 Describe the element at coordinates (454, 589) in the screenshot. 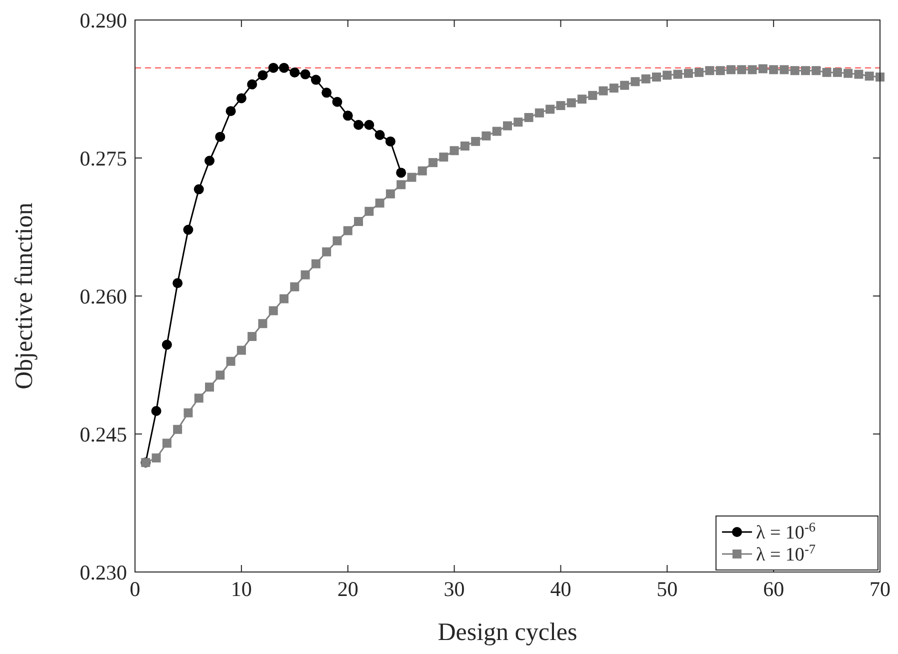

I see `x-tick-label: 30` at that location.